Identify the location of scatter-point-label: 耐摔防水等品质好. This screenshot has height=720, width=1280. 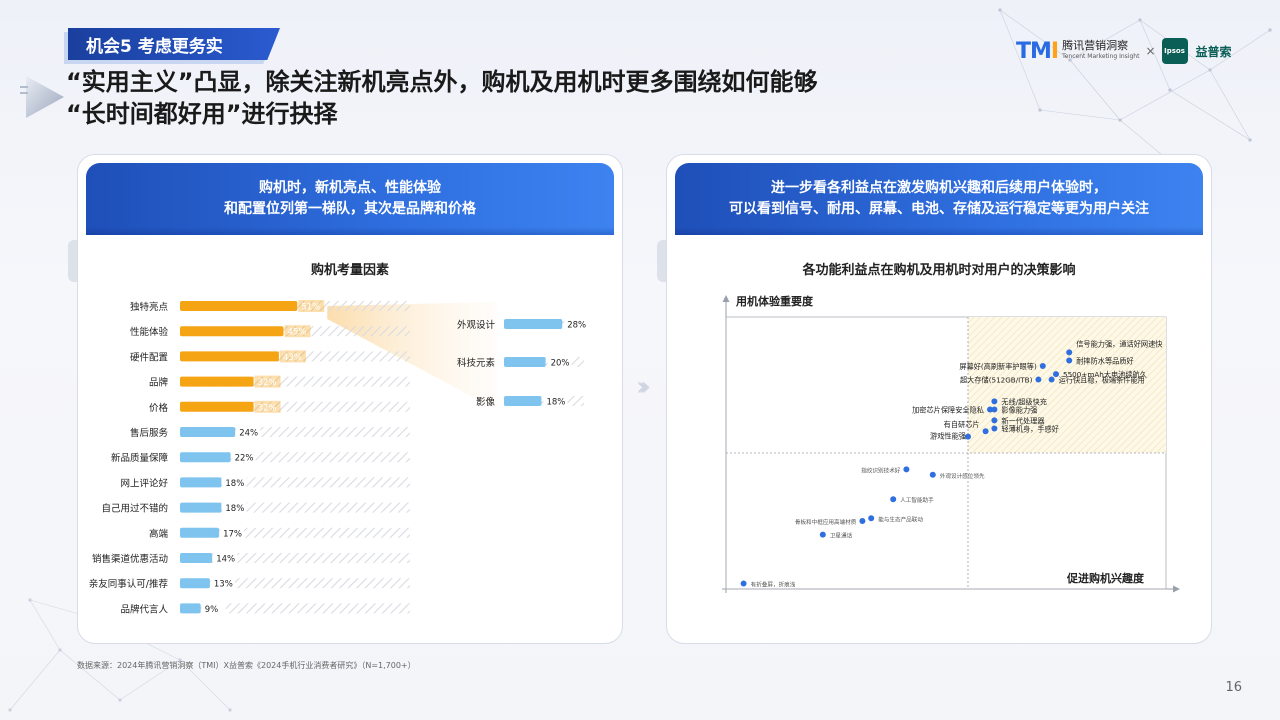
(1105, 361).